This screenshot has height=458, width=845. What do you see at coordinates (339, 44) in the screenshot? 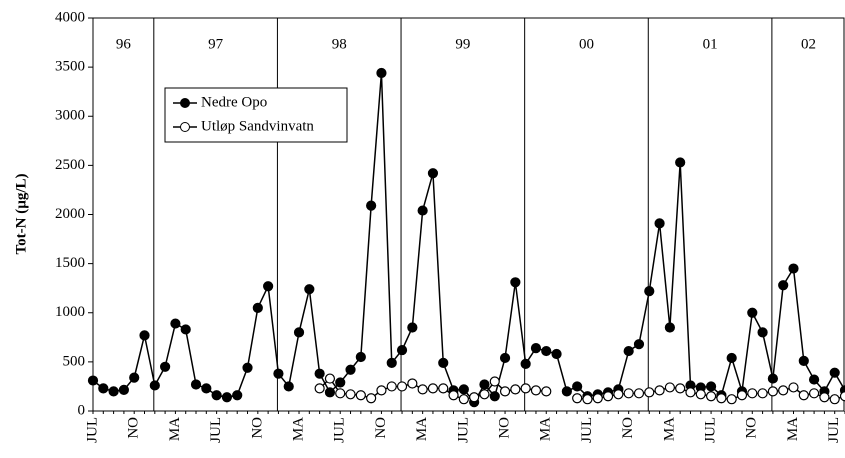
I see `period-label: 98` at bounding box center [339, 44].